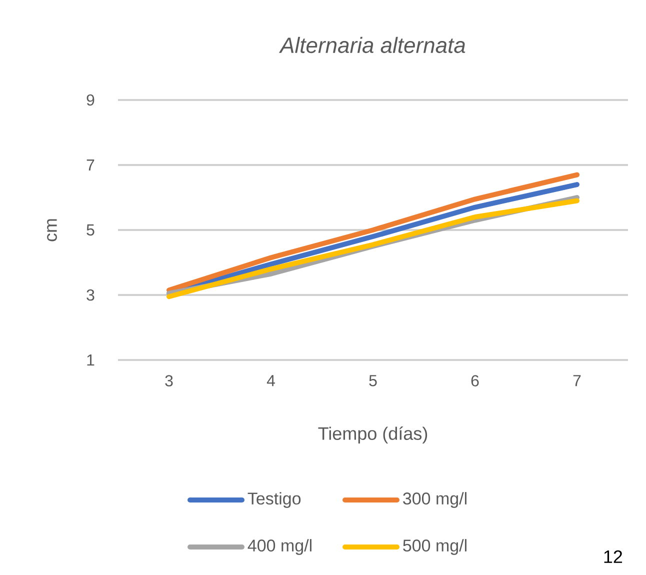  What do you see at coordinates (270, 380) in the screenshot?
I see `x-tick-label: 4` at bounding box center [270, 380].